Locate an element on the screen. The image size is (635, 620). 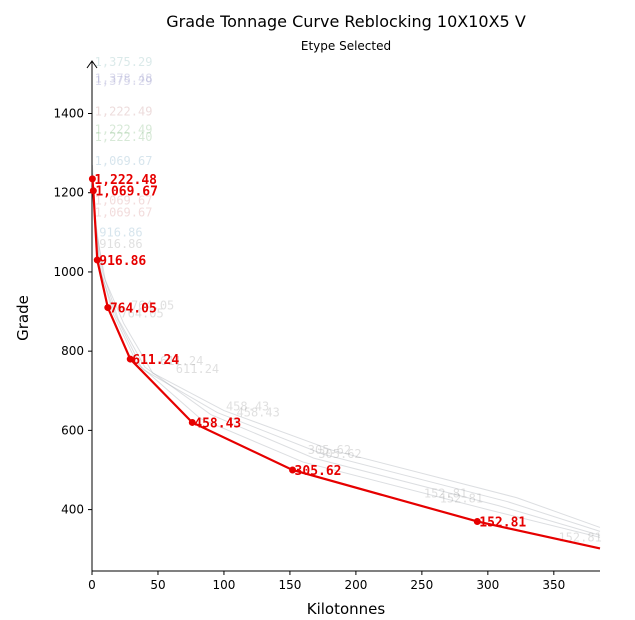
y-tick-label: 400 is located at coordinates (72, 510).